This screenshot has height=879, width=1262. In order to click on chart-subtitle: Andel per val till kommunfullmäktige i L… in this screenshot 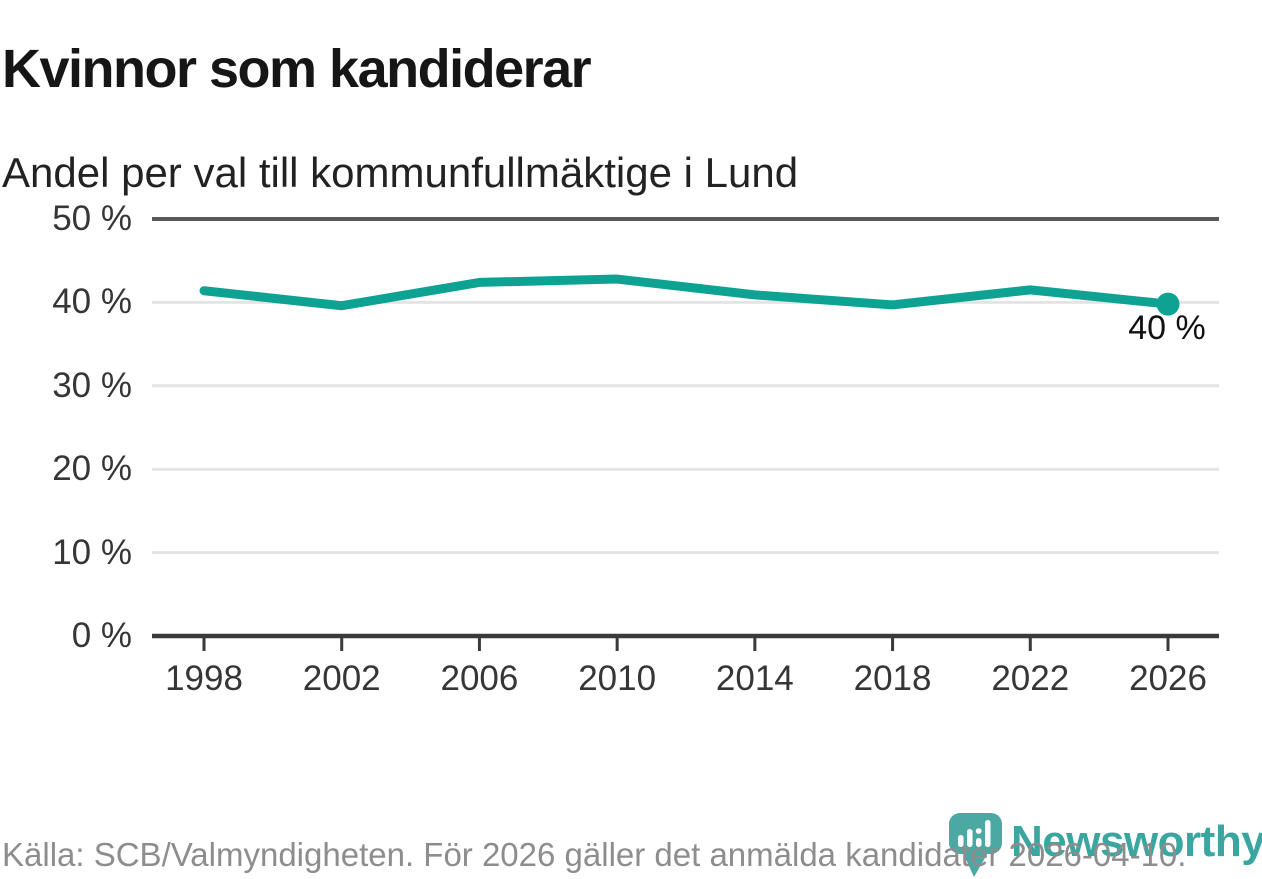, I will do `click(400, 172)`.